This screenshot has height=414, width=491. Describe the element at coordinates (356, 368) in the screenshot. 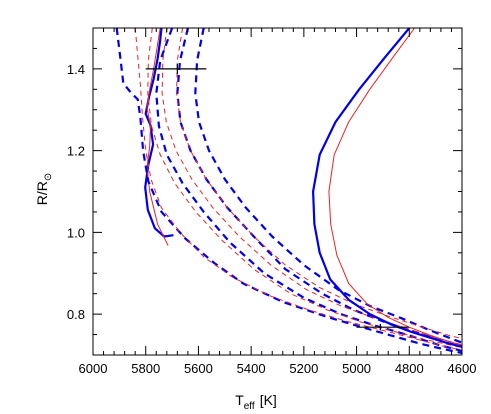

I see `x-tick-label: 5000` at that location.